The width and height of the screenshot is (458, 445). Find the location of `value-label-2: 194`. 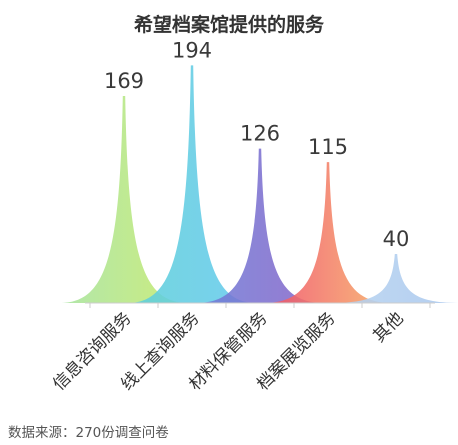

value-label-2: 194 is located at coordinates (192, 50).